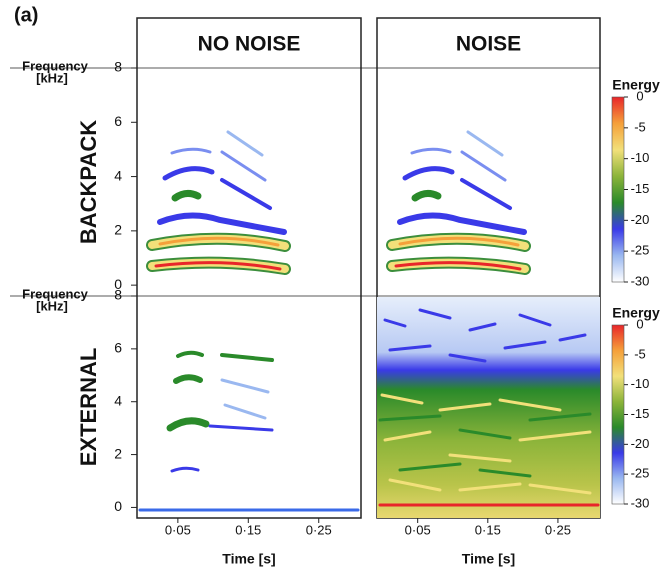  I want to click on column-title: NO NOISE, so click(249, 44).